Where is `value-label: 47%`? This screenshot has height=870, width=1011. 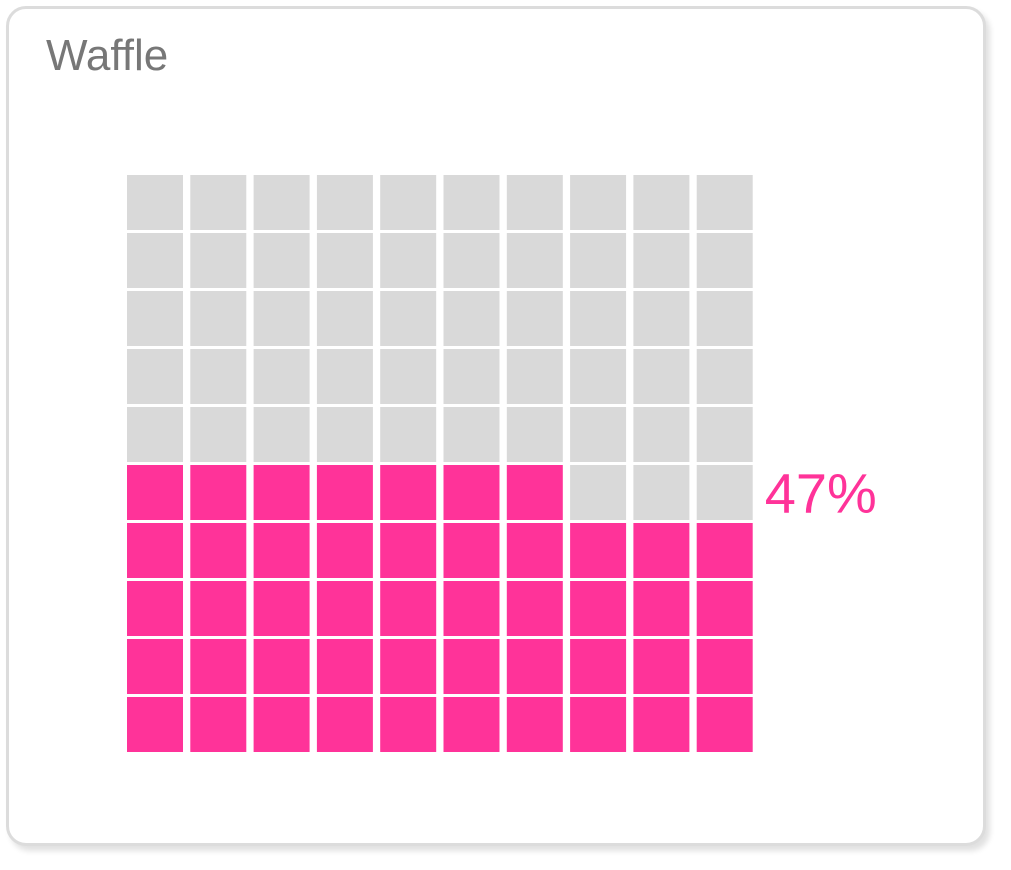 value-label: 47% is located at coordinates (821, 493).